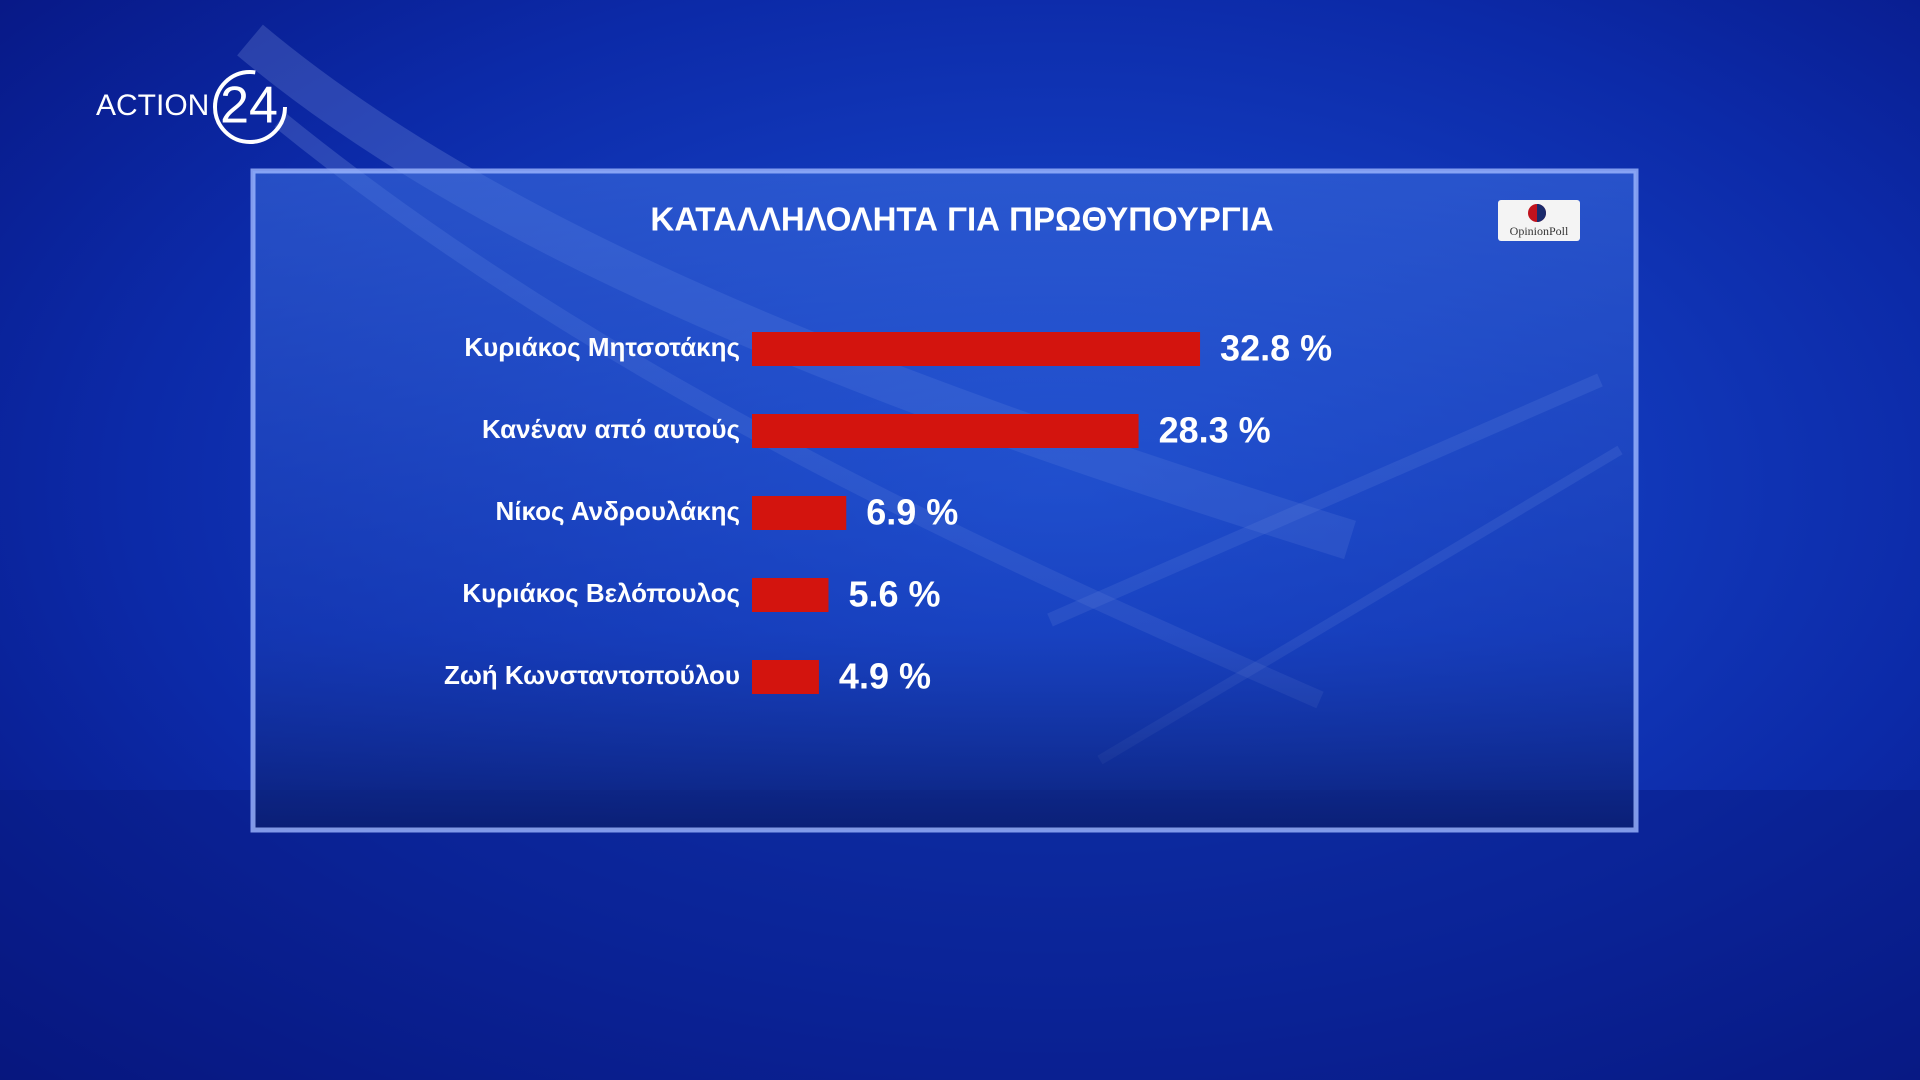  I want to click on value-label: 28.3 %, so click(1215, 430).